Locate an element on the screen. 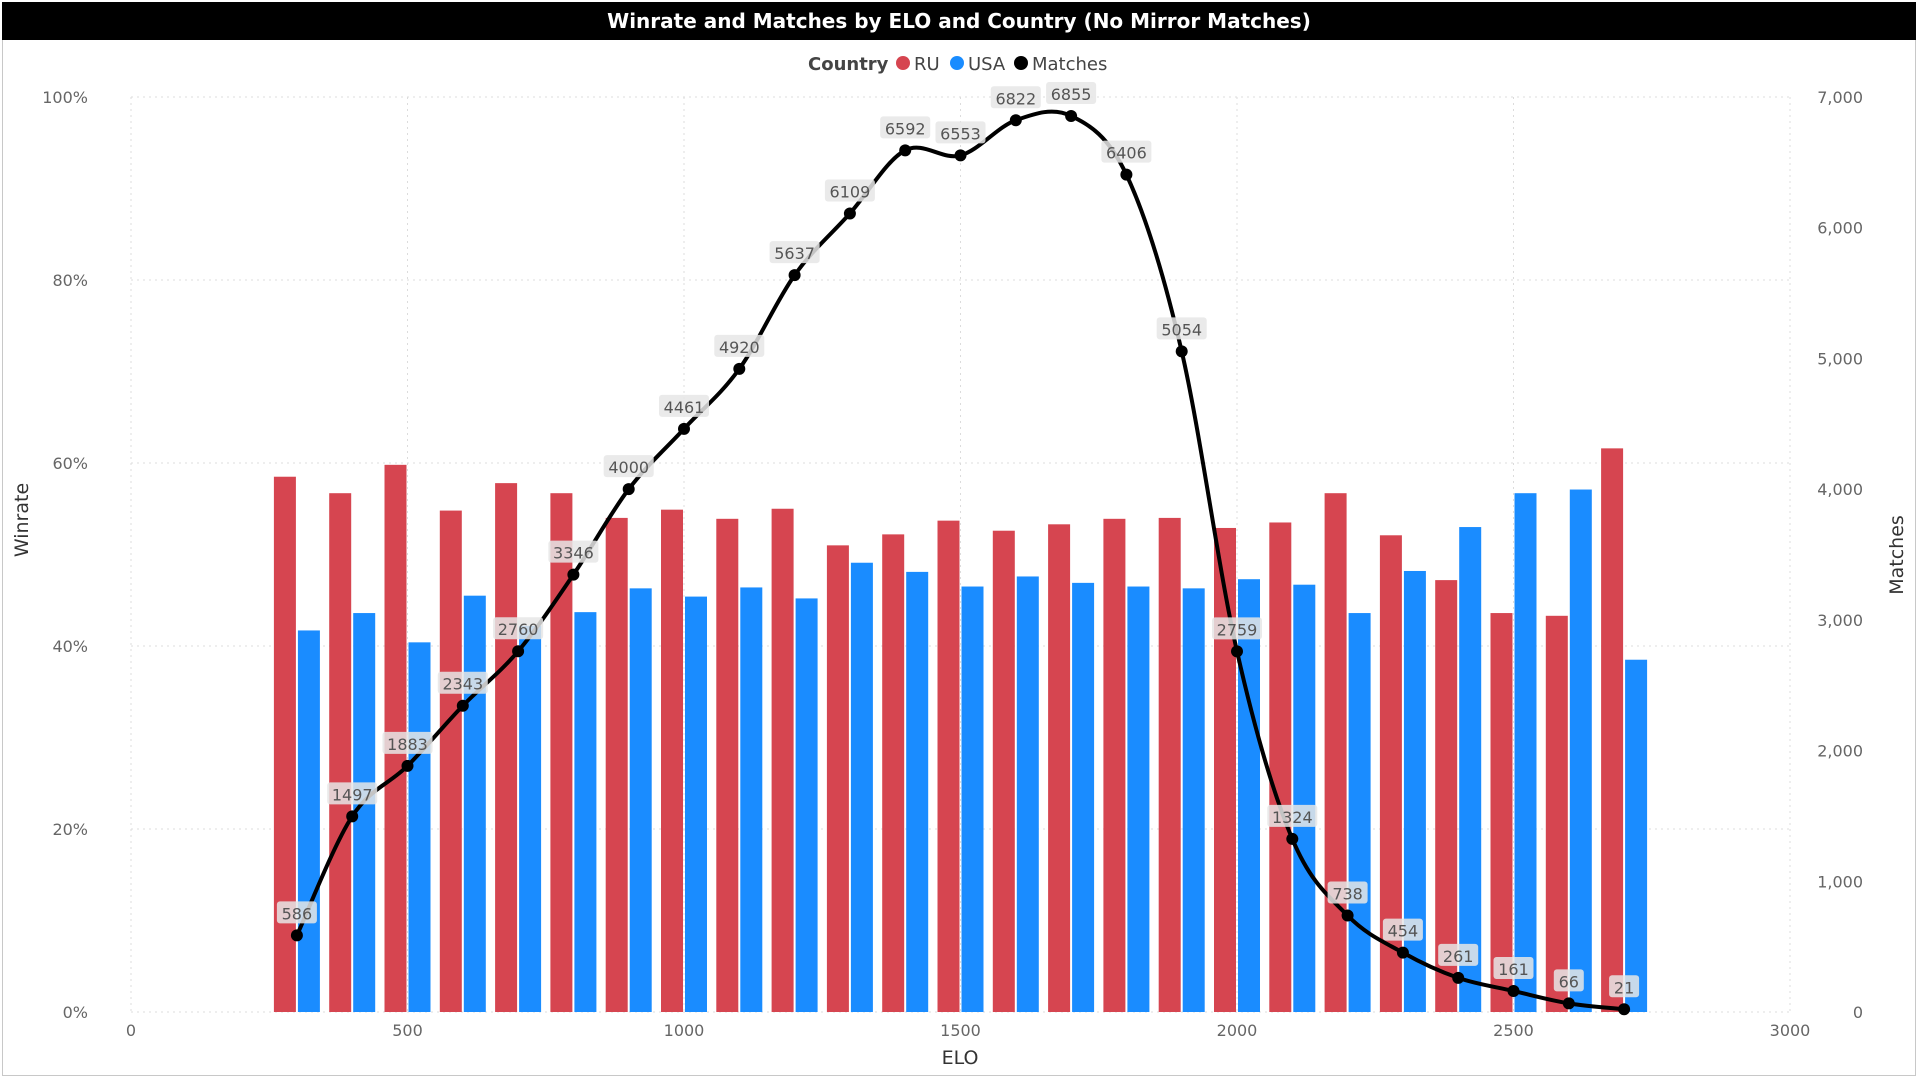 The height and width of the screenshot is (1080, 1920). y-tick-label: 60% is located at coordinates (70, 463).